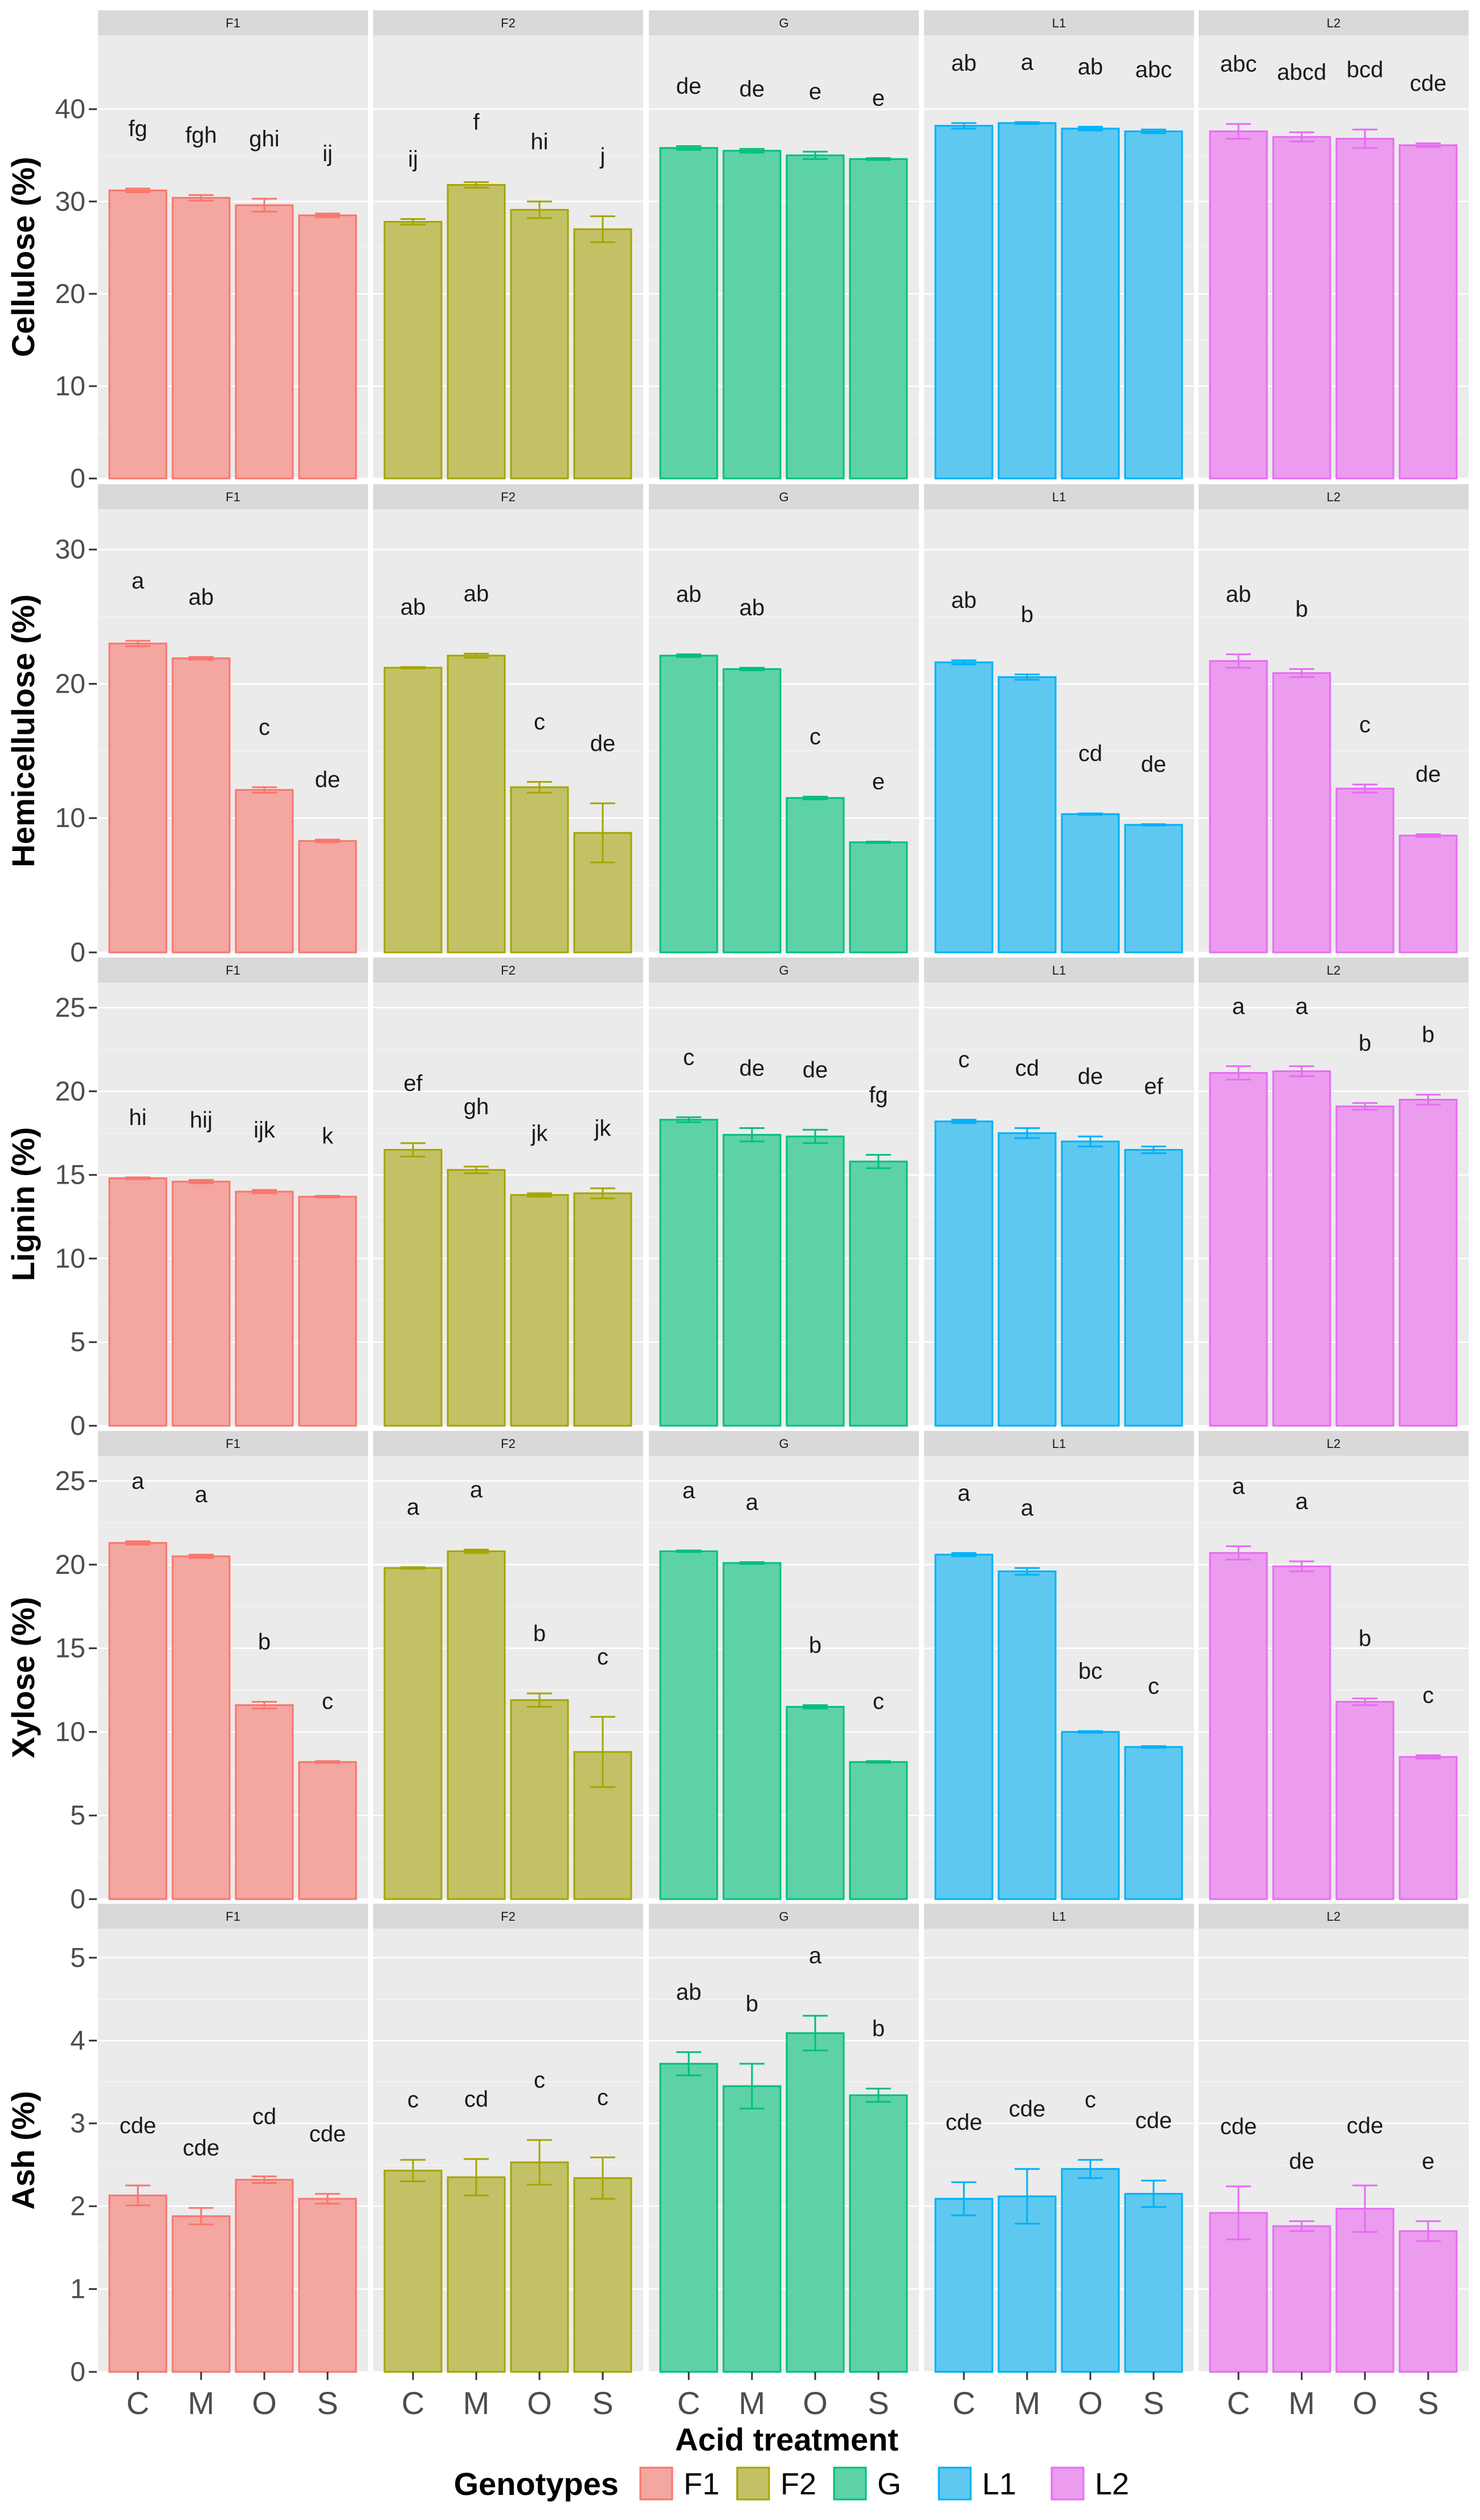  Describe the element at coordinates (1334, 2138) in the screenshot. I see `facet-panel-L2: L2 cde de cde e` at that location.